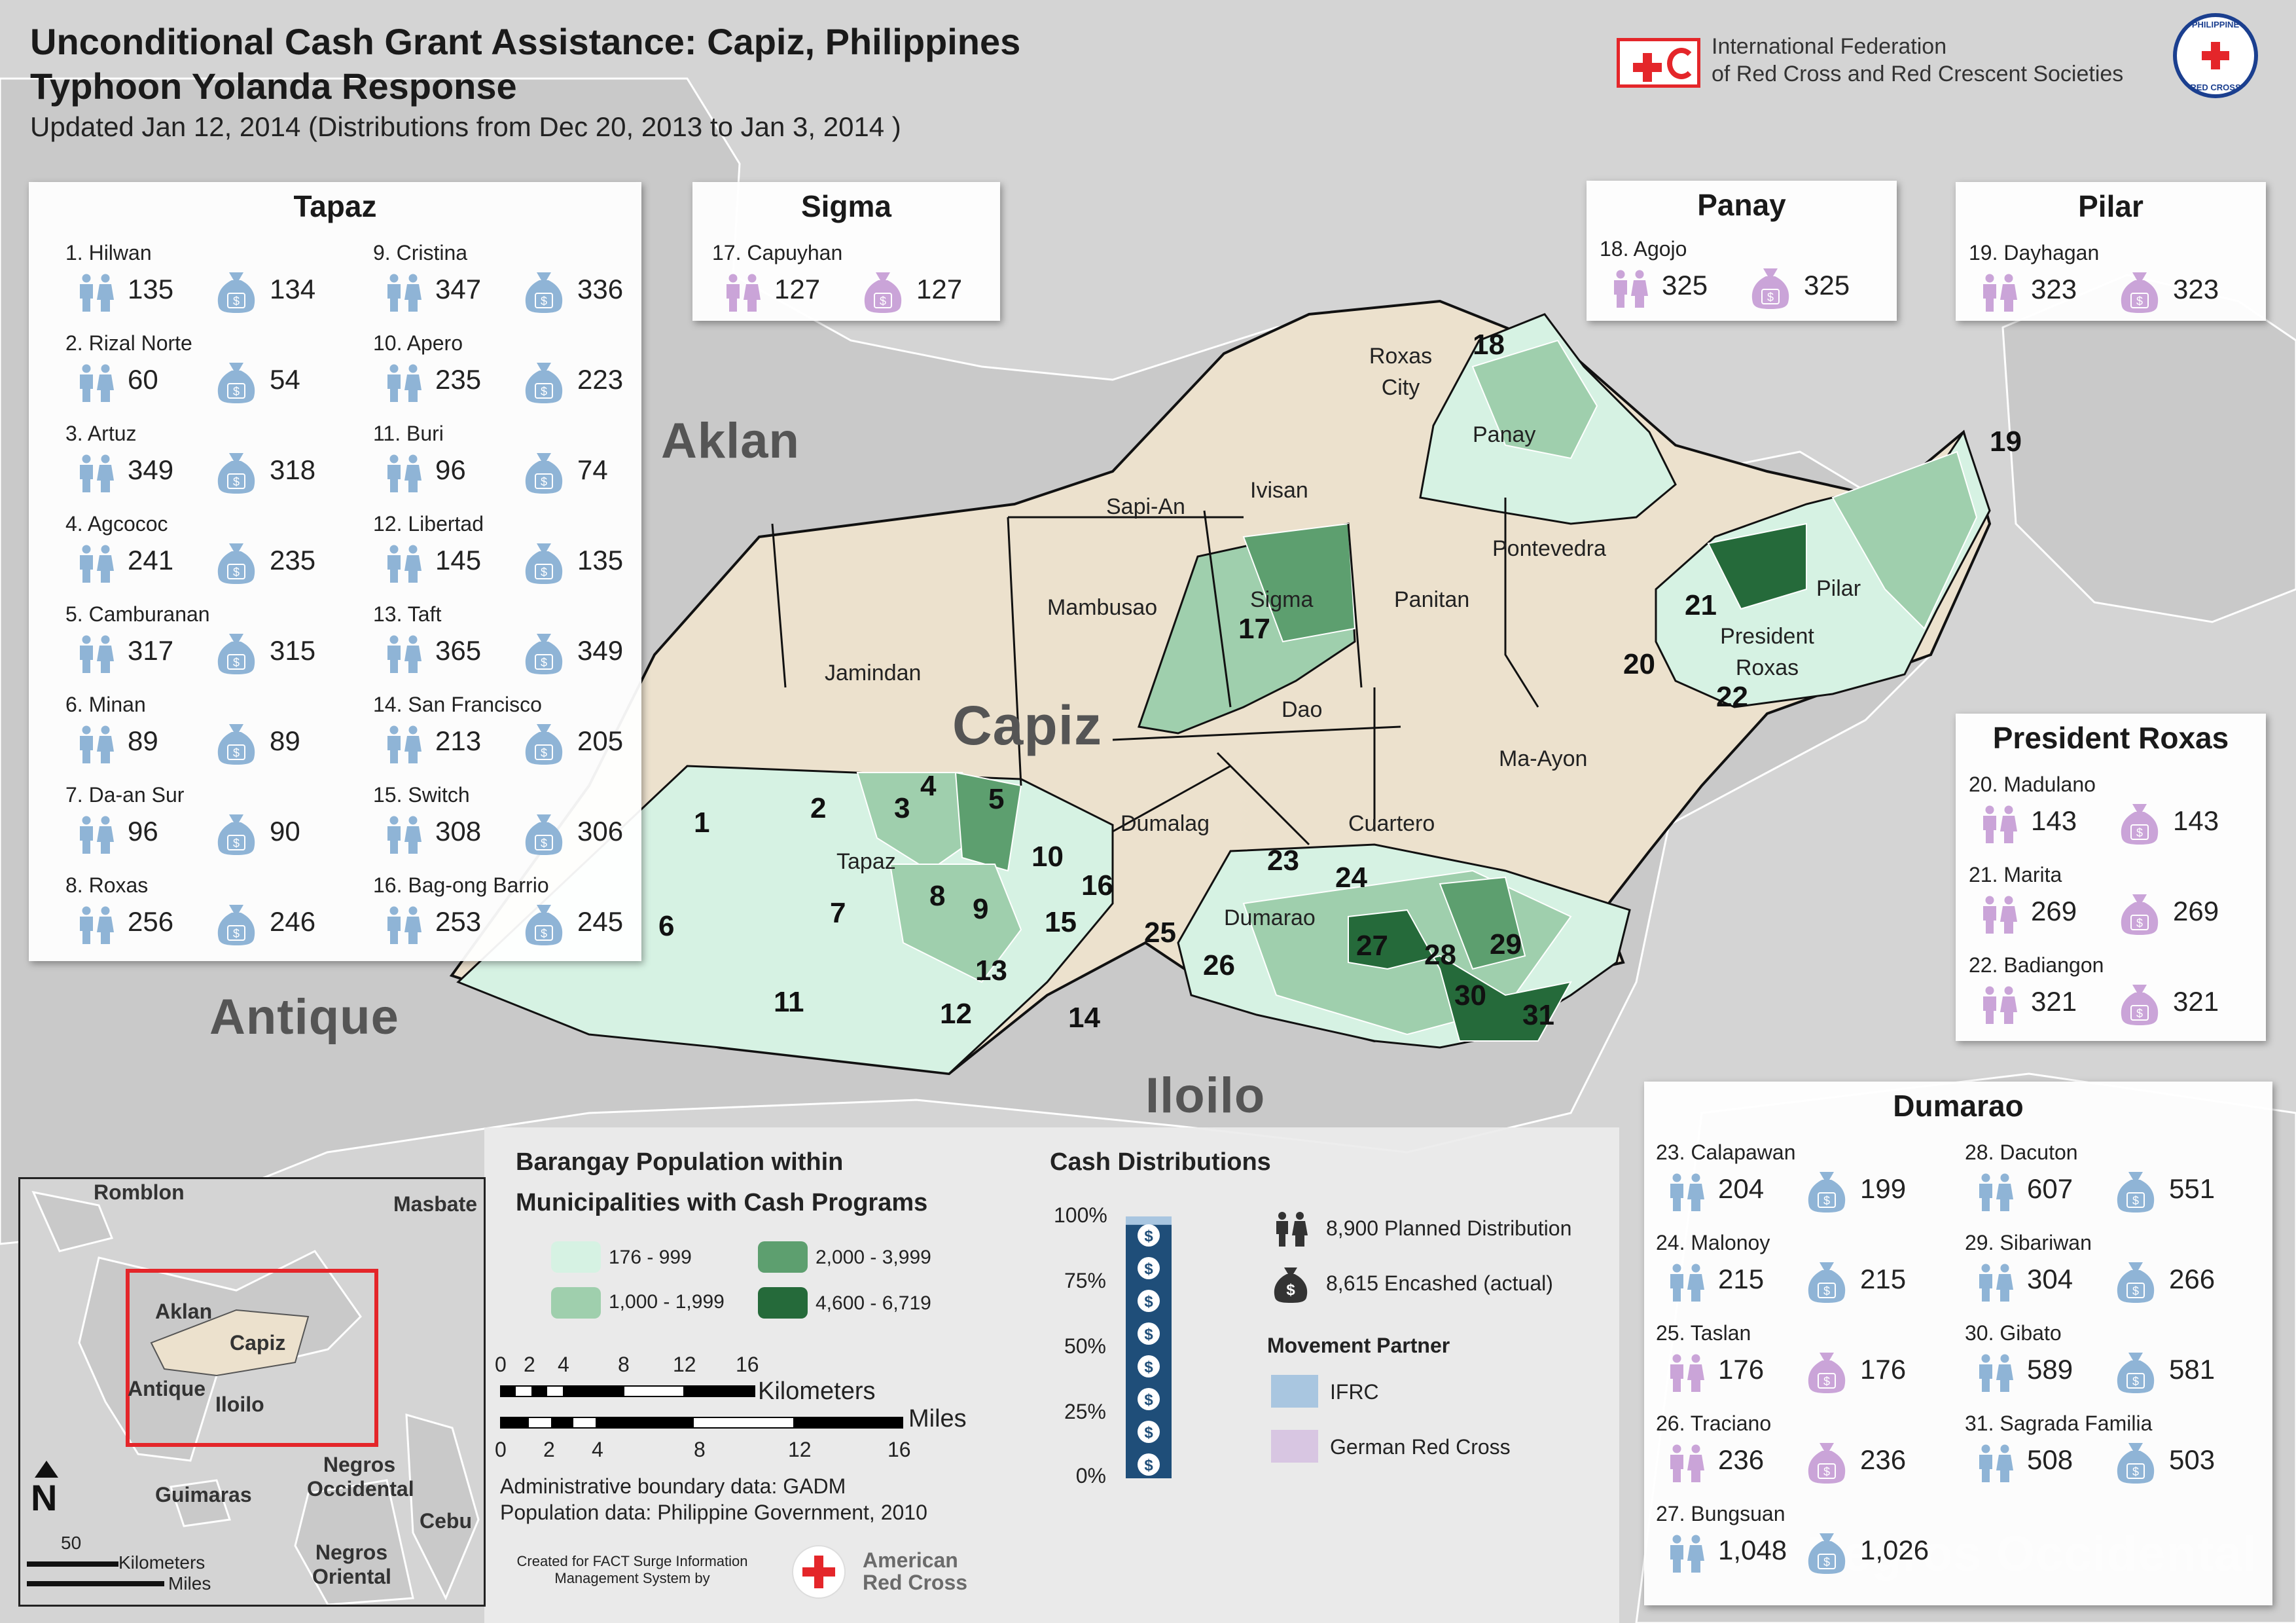  Describe the element at coordinates (101, 433) in the screenshot. I see `barangay-name: 3. Artuz` at that location.